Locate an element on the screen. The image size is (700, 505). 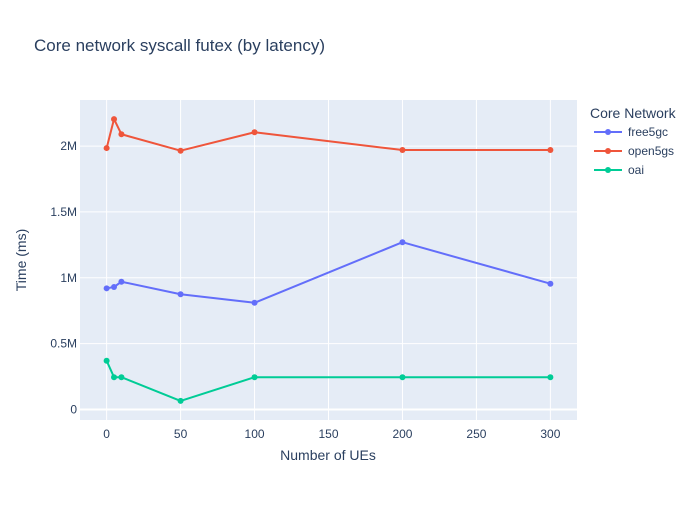
y-tick-label: 1M is located at coordinates (68, 278).